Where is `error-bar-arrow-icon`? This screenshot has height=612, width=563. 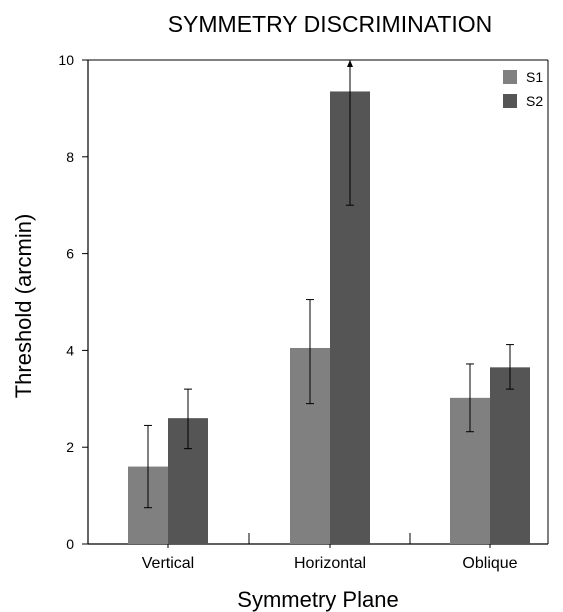
error-bar-arrow-icon is located at coordinates (350, 63).